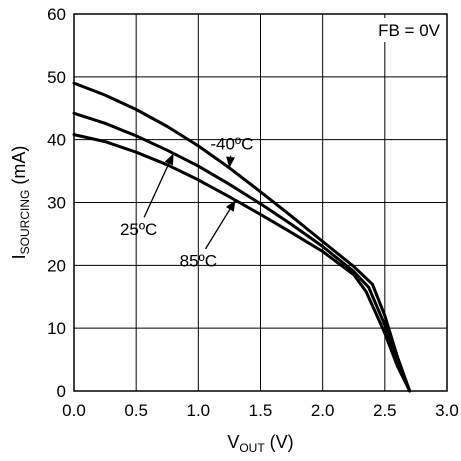 This screenshot has height=461, width=461. What do you see at coordinates (409, 30) in the screenshot?
I see `condition-label: FB = 0V` at bounding box center [409, 30].